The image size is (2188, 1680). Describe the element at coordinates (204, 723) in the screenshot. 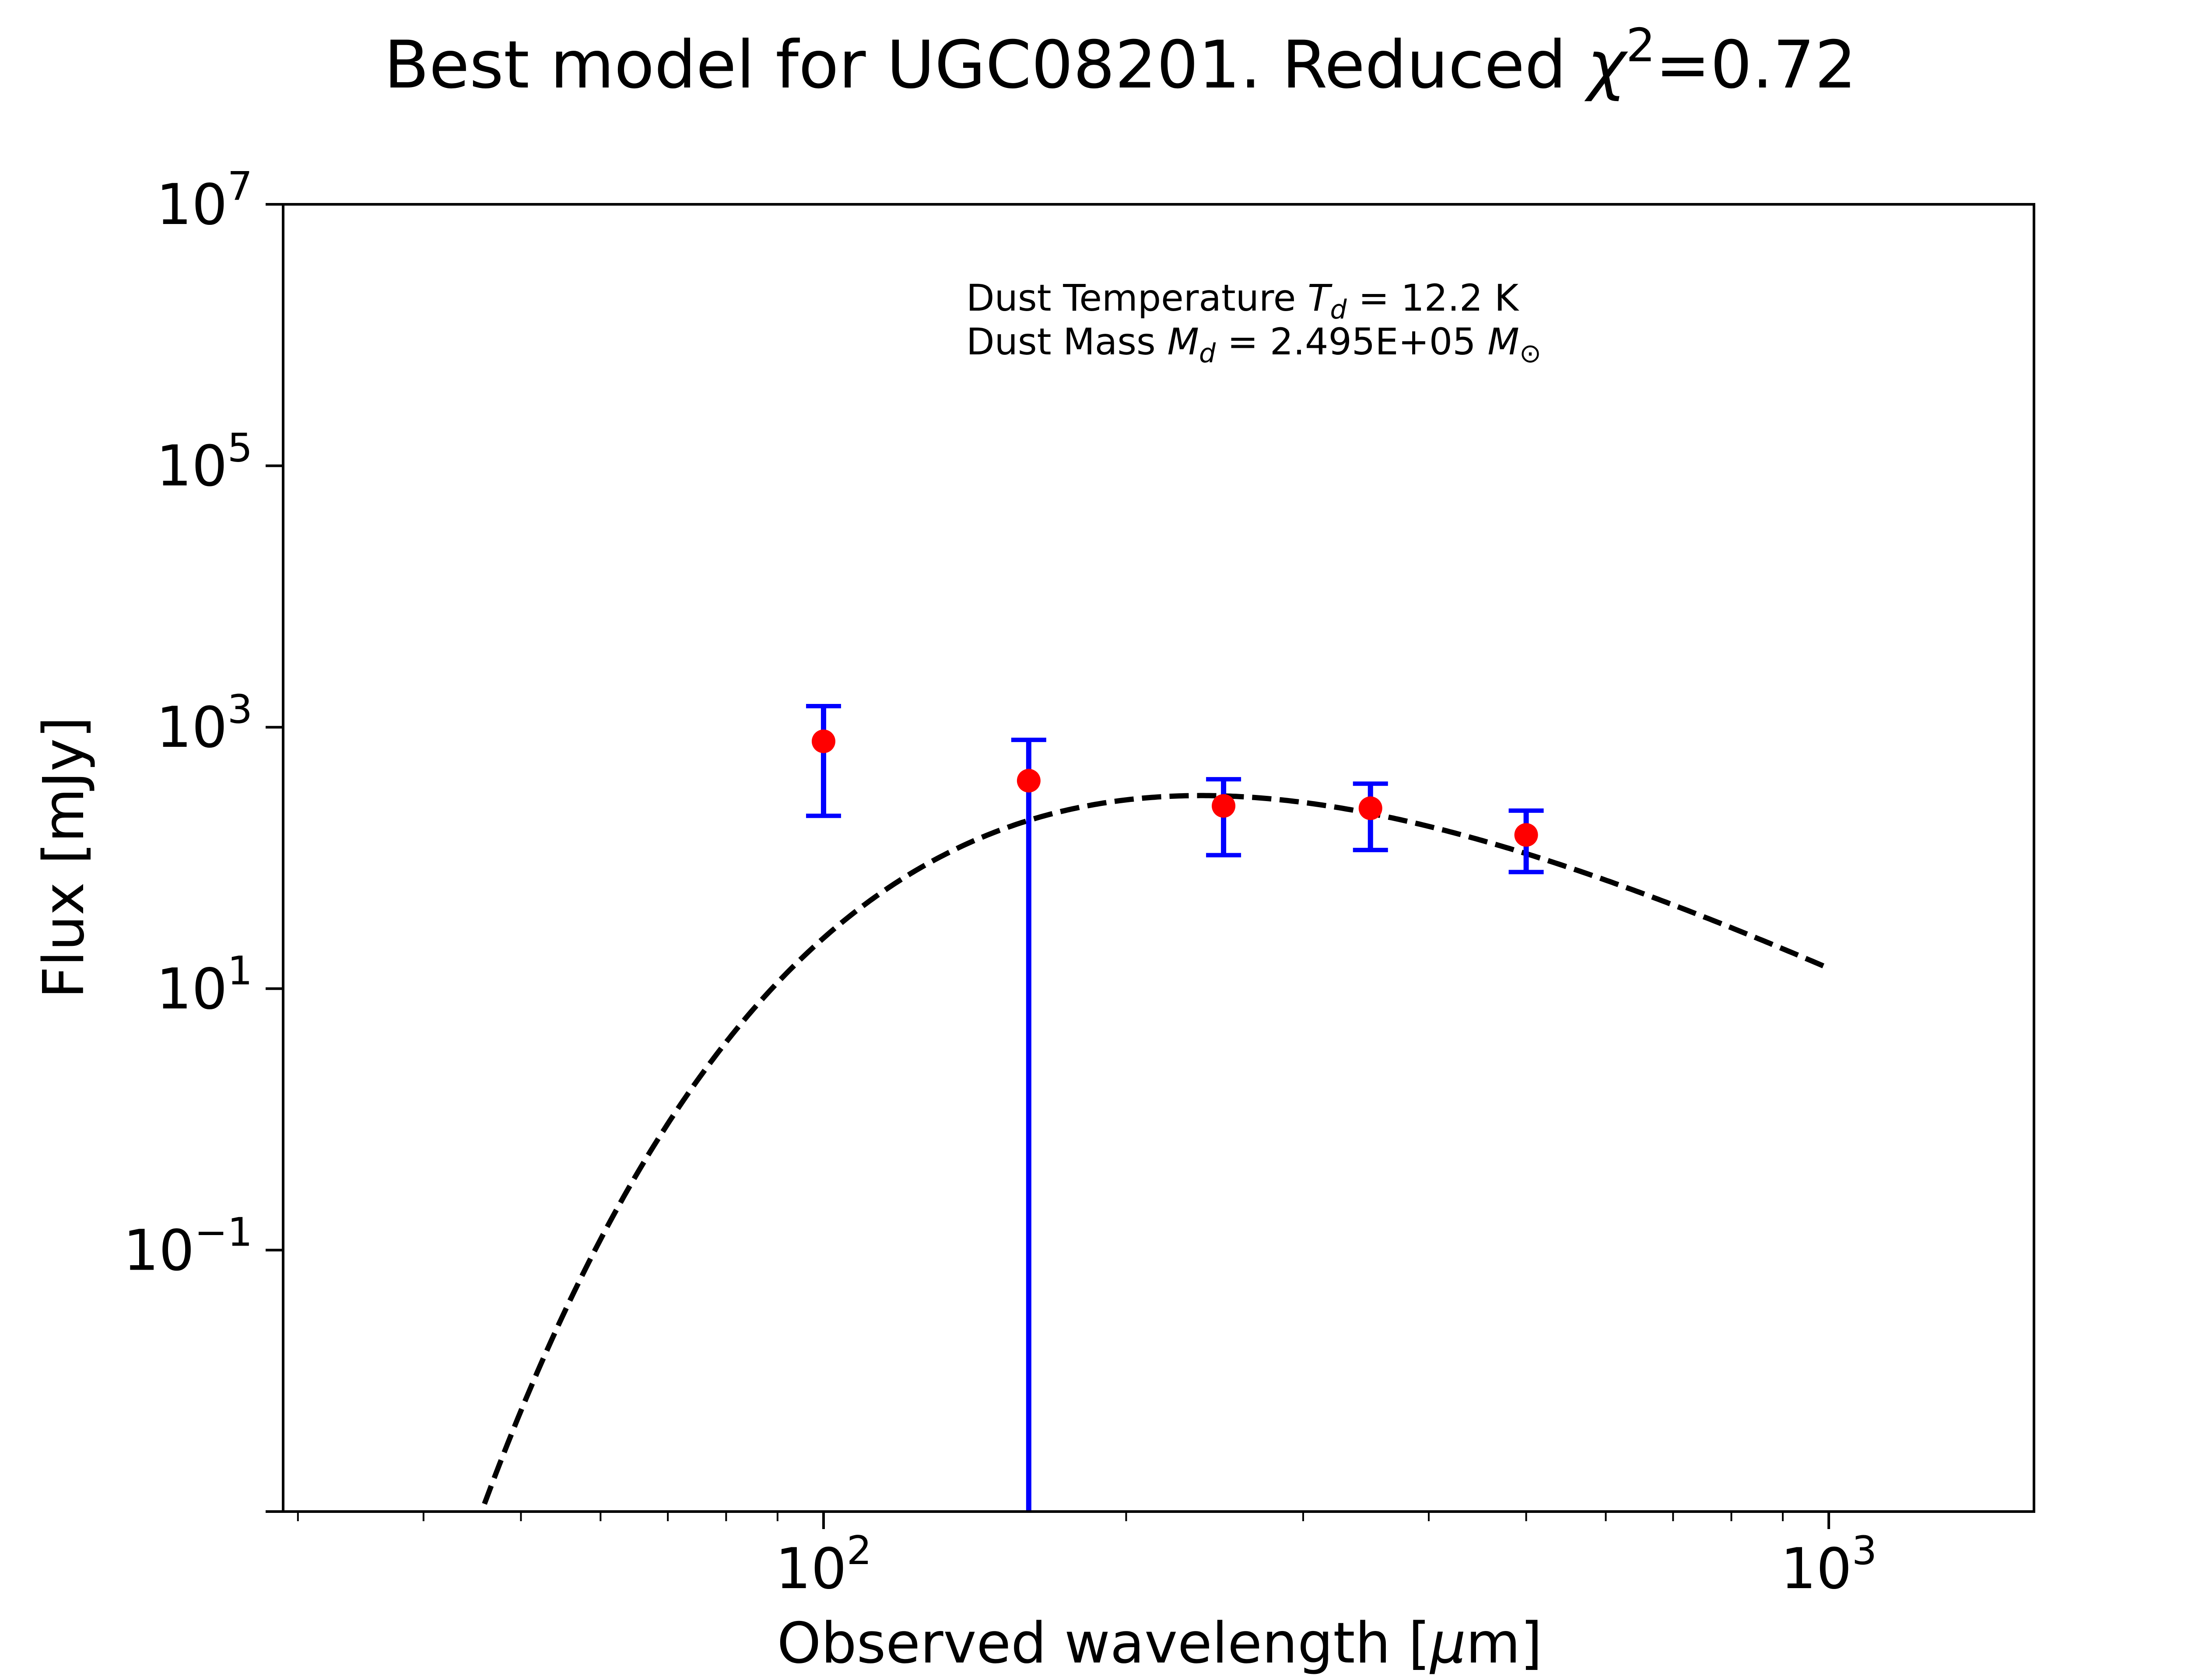

I see `y-tick-label: 10³` at that location.